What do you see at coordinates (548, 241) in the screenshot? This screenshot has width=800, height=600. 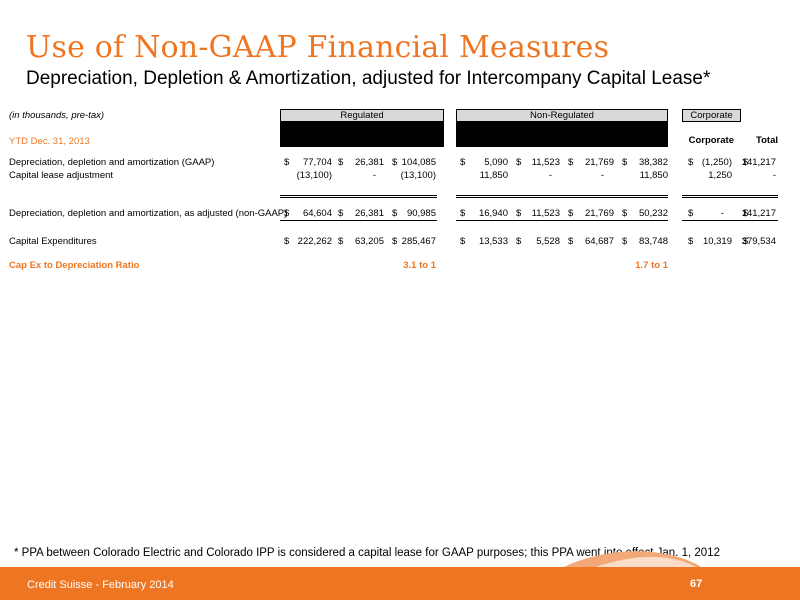 I see `cell-value: 5,528` at bounding box center [548, 241].